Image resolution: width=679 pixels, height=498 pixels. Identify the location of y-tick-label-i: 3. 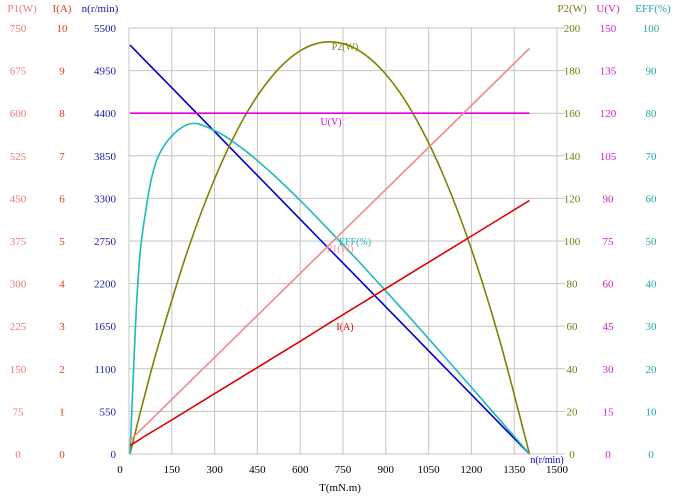
(62, 327).